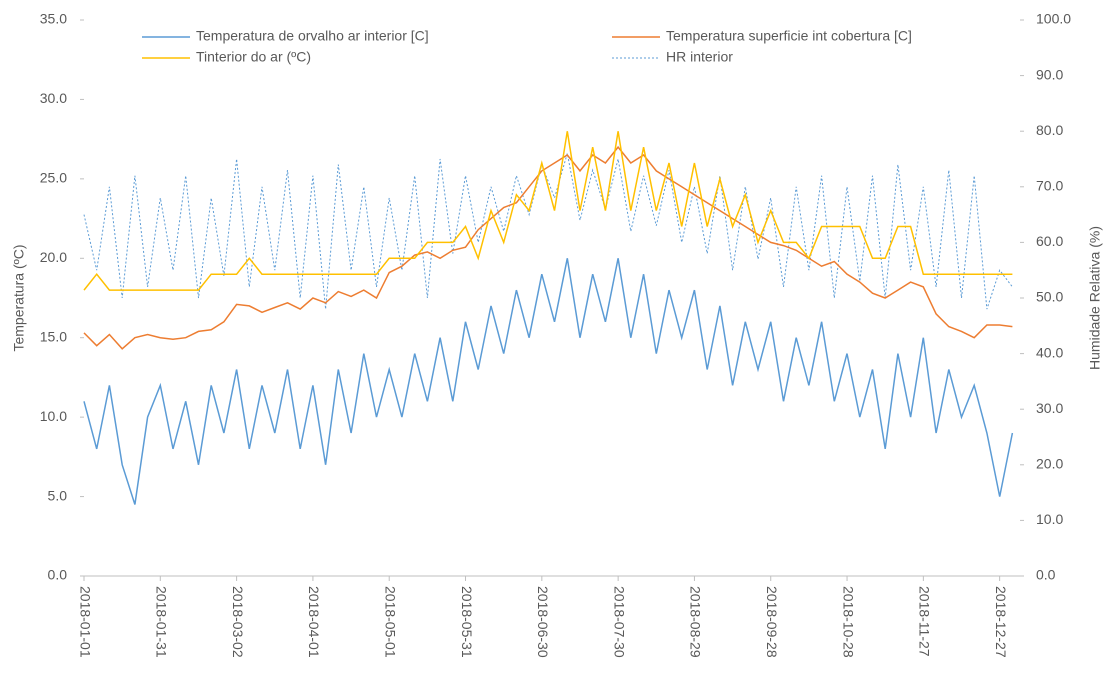  I want to click on y-tick-label: 30.0, so click(53, 98).